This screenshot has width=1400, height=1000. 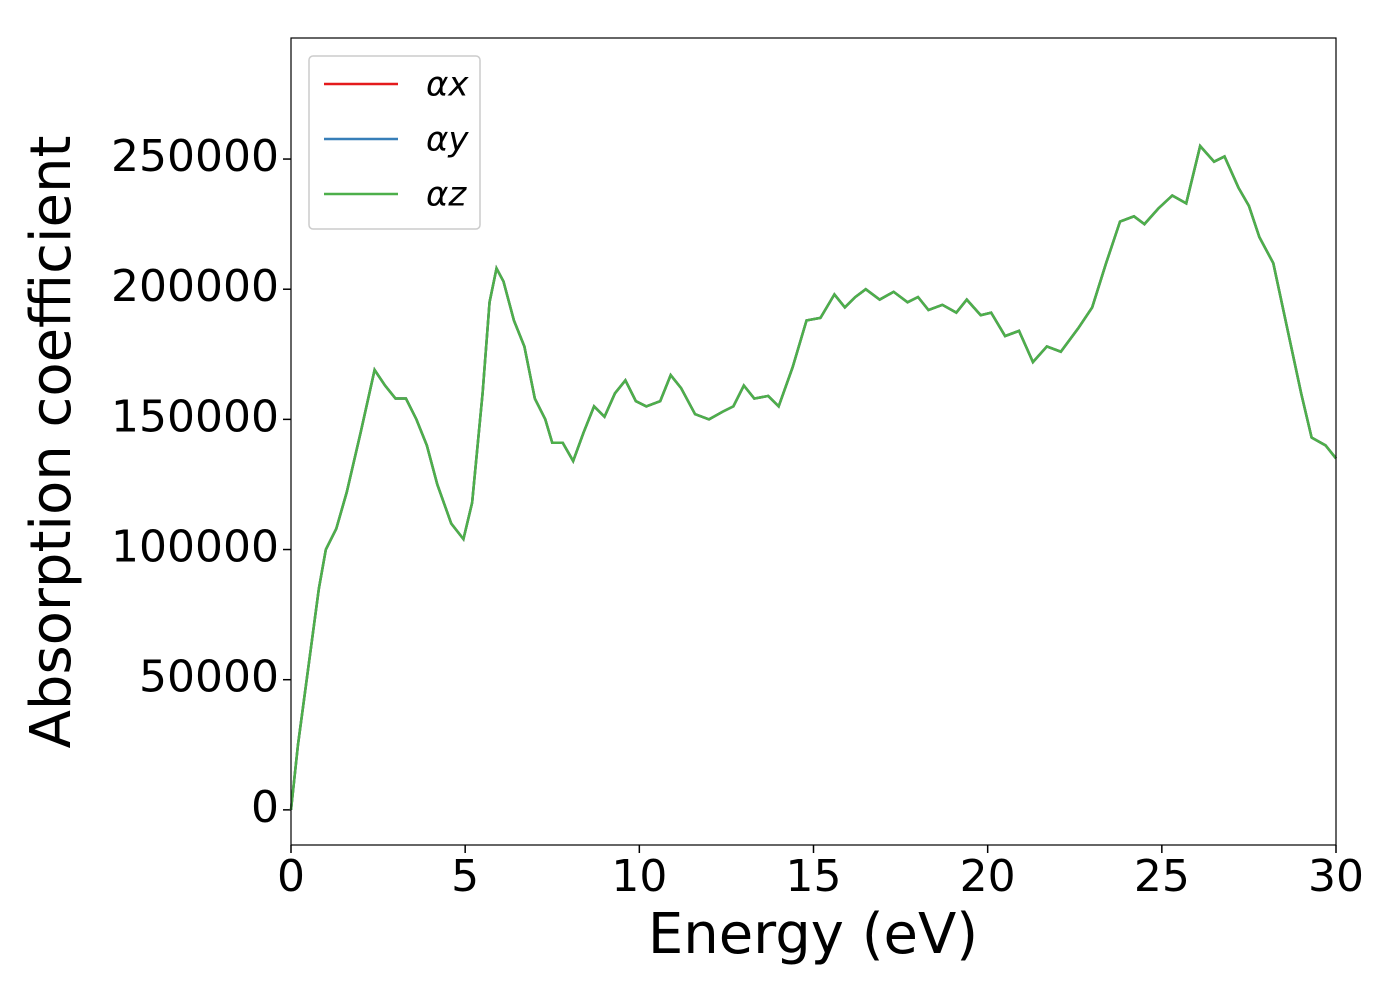 What do you see at coordinates (195, 416) in the screenshot?
I see `y-tick-label: 150000` at bounding box center [195, 416].